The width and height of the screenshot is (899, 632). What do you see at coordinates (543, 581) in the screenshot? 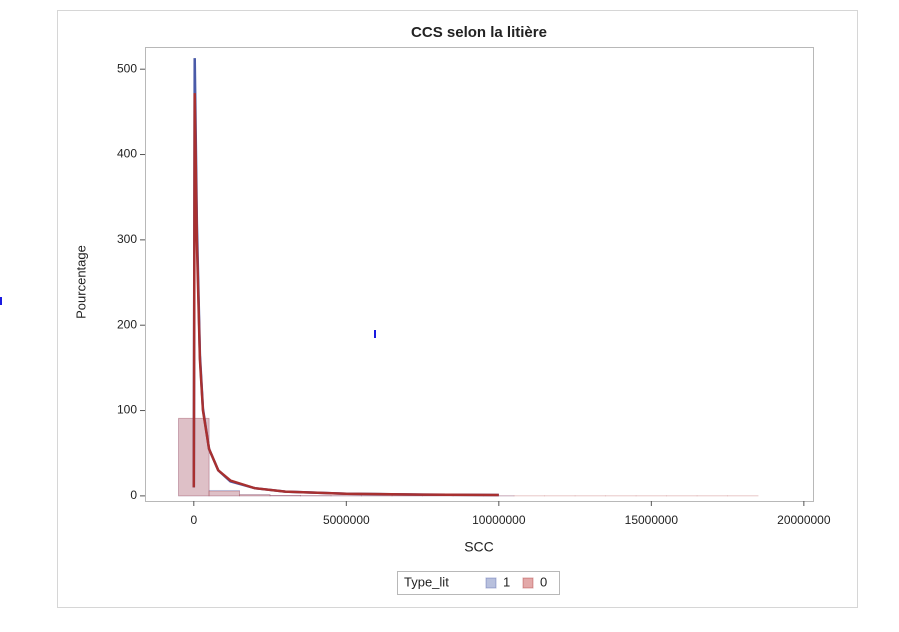
I see `legend-label: 0` at bounding box center [543, 581].